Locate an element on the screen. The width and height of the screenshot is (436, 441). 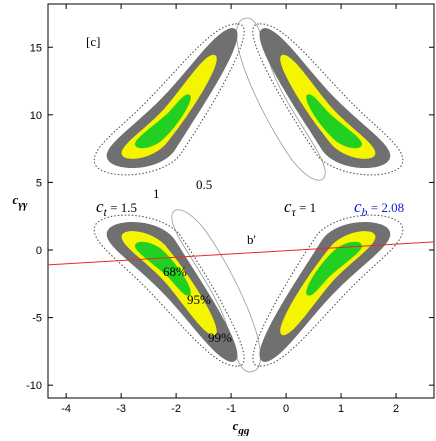
annotation: ct = 1.5 is located at coordinates (116, 208).